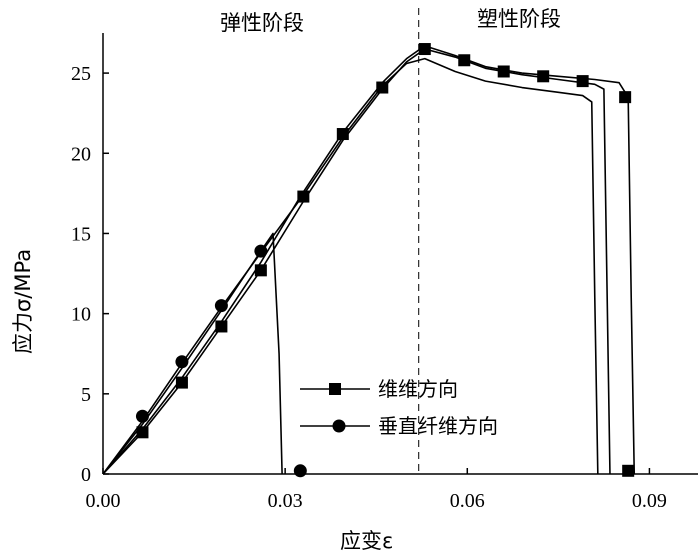 This screenshot has height=556, width=700. I want to click on x-ticks: 0.00 0.03 0.06 0.09, so click(376, 490).